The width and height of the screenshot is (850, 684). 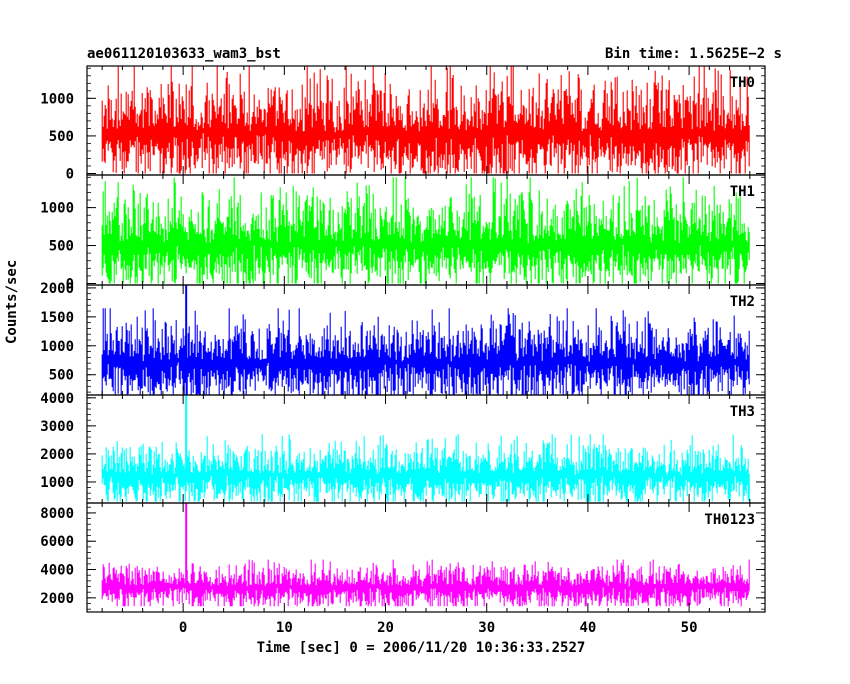 I want to click on bin-time-label: Bin time: 1.5625E−2 s, so click(x=693, y=54).